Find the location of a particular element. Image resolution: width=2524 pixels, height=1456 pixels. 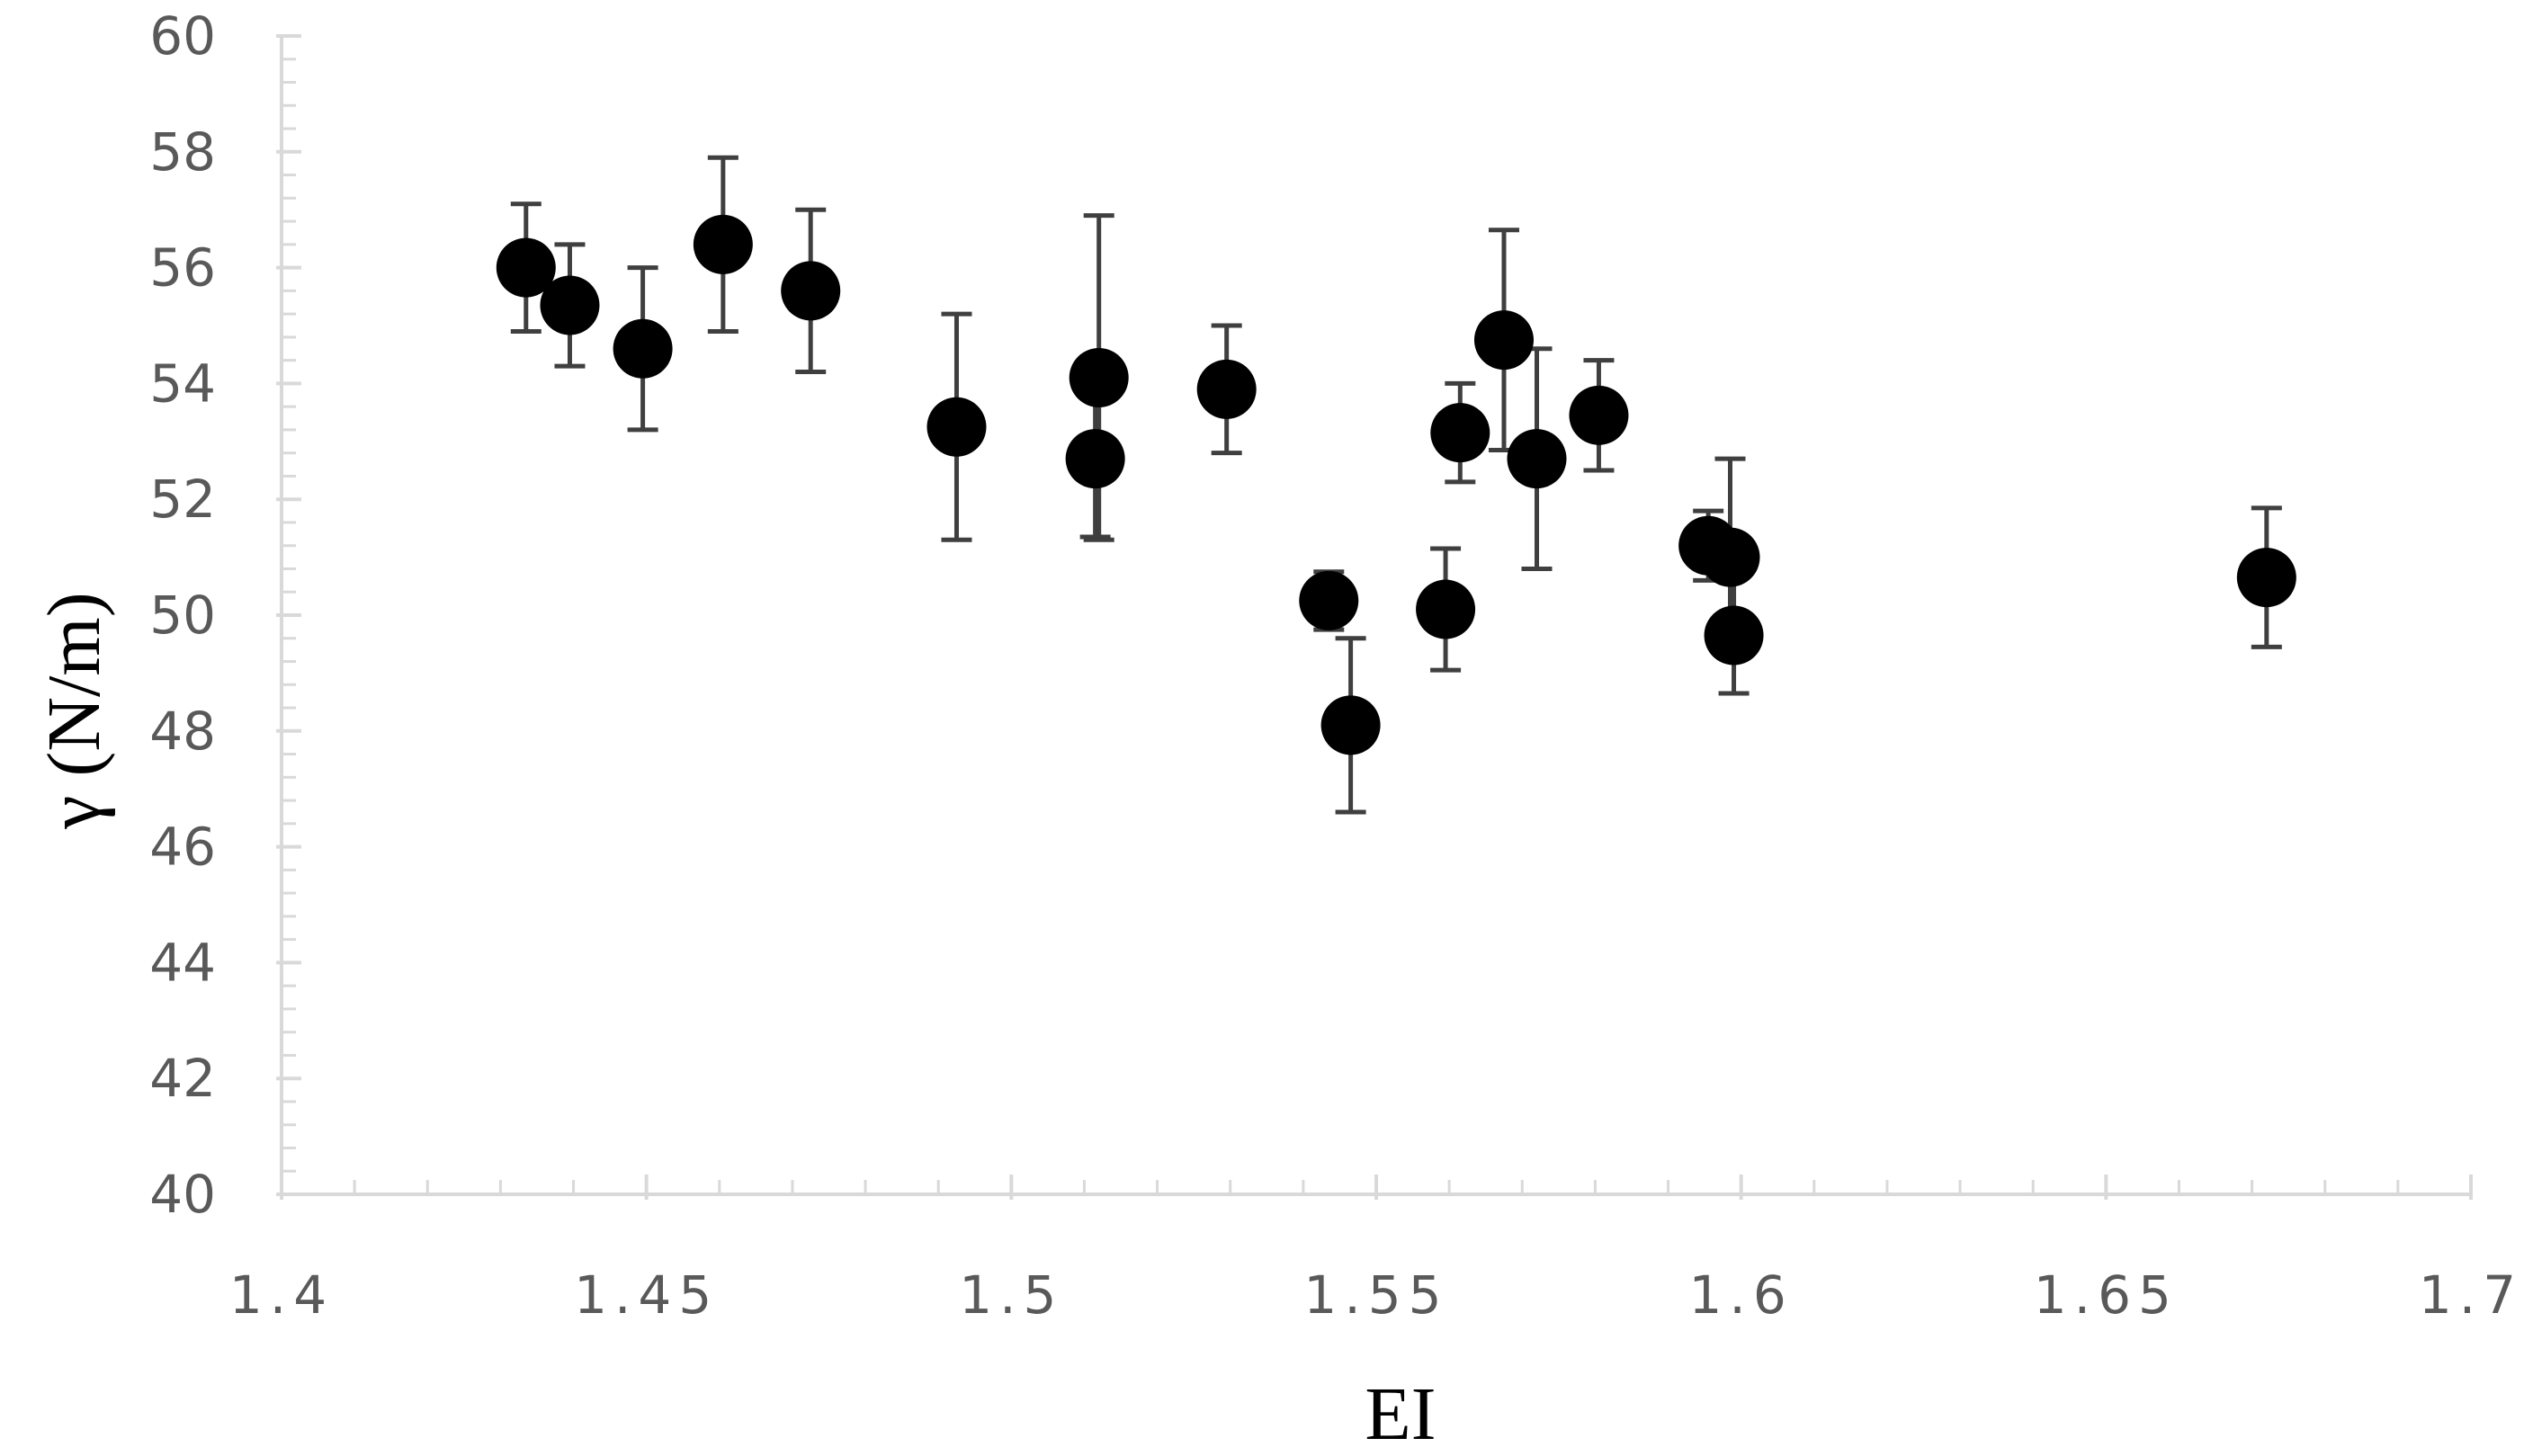

x-tick-label: 1.7 is located at coordinates (2471, 1295).